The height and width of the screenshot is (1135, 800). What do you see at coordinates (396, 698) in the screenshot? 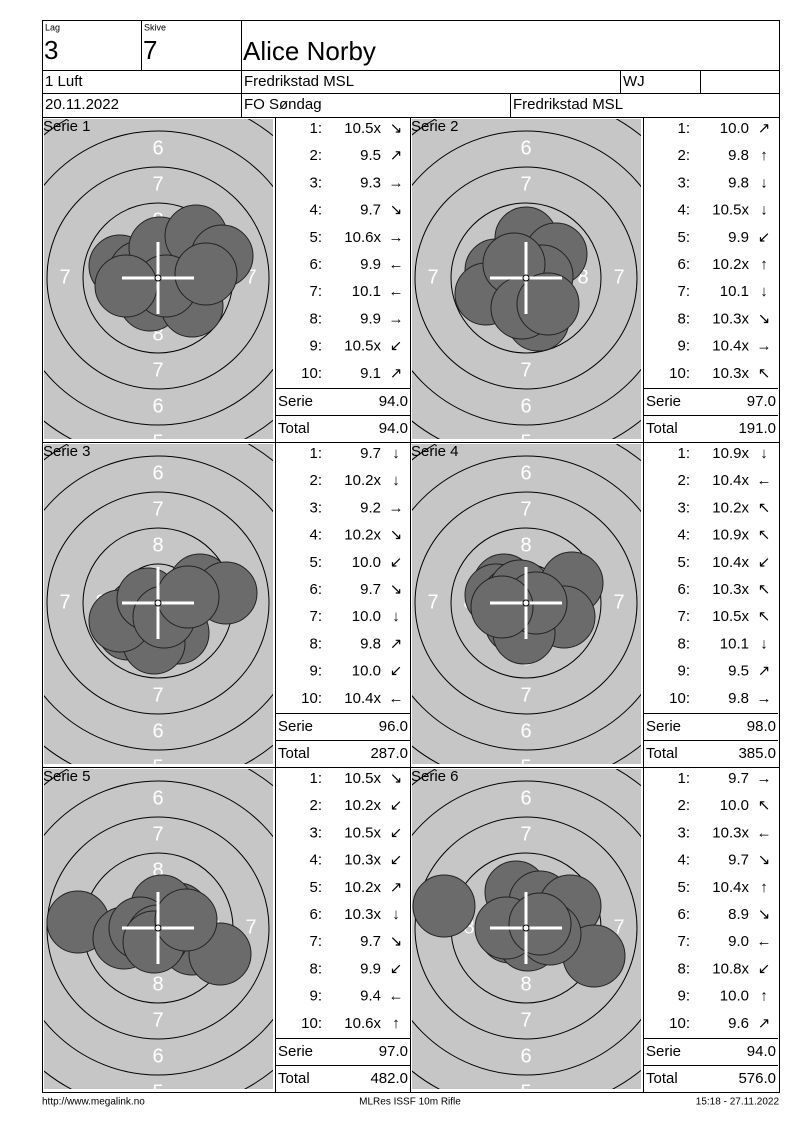
I see `shot-direction: ←` at bounding box center [396, 698].